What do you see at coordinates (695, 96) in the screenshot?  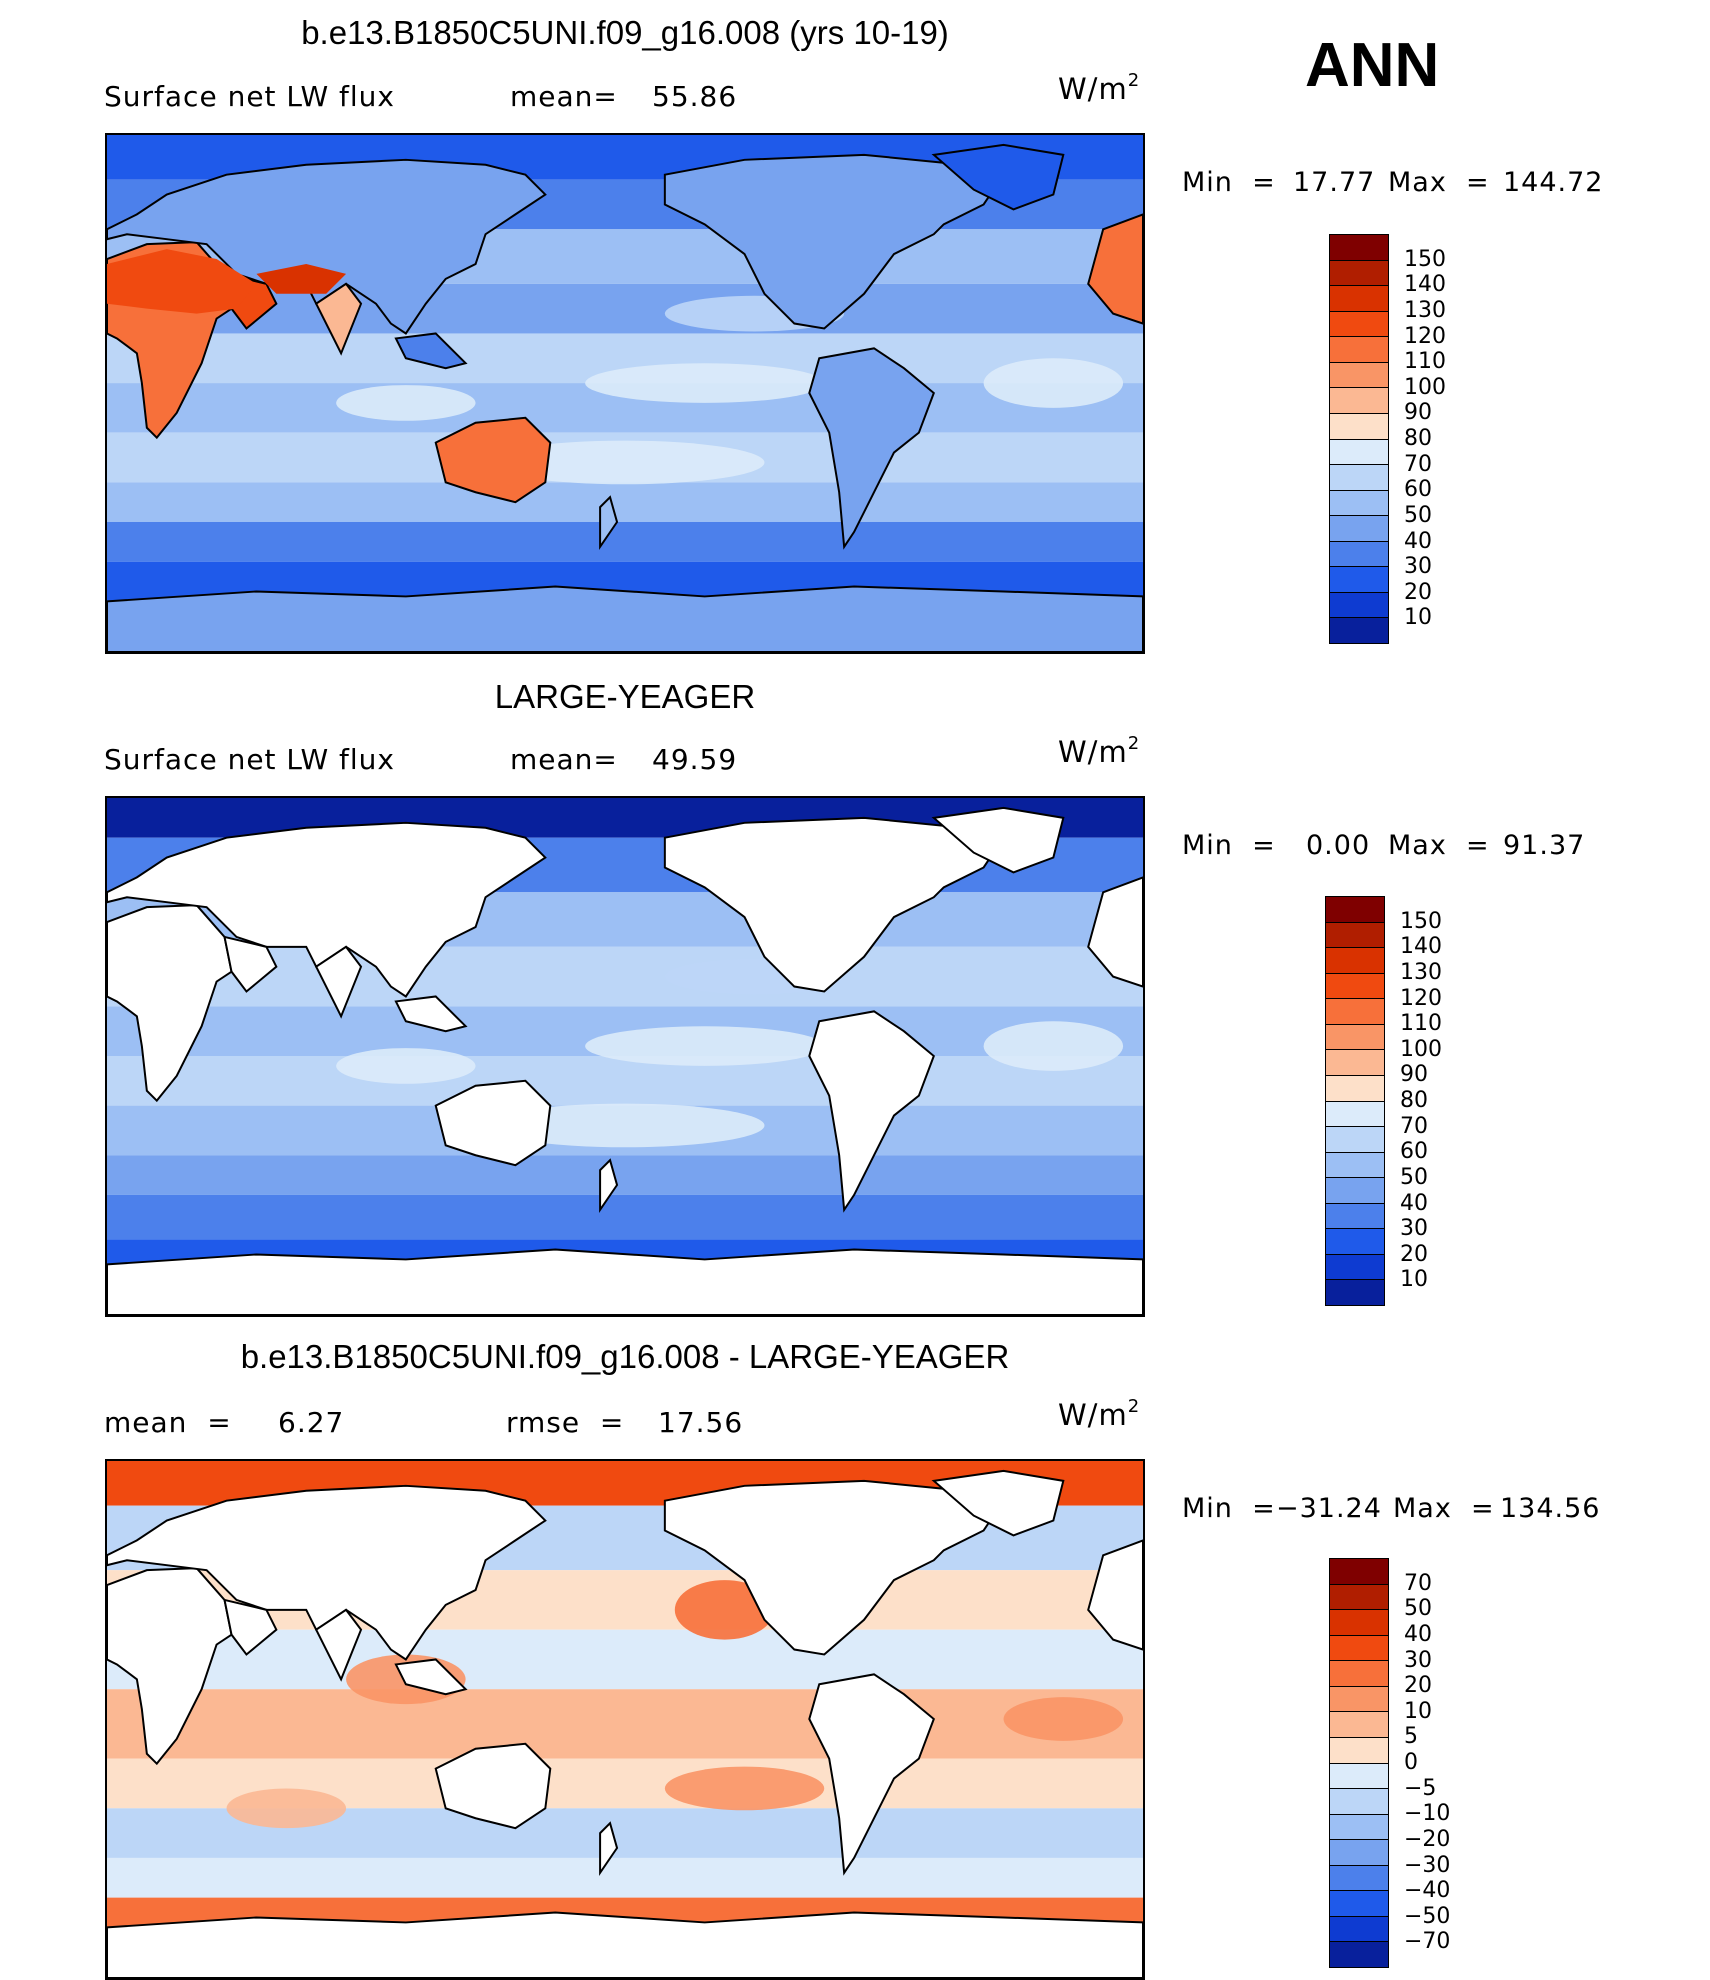 I see `panel-1-mean-value: 55.86` at bounding box center [695, 96].